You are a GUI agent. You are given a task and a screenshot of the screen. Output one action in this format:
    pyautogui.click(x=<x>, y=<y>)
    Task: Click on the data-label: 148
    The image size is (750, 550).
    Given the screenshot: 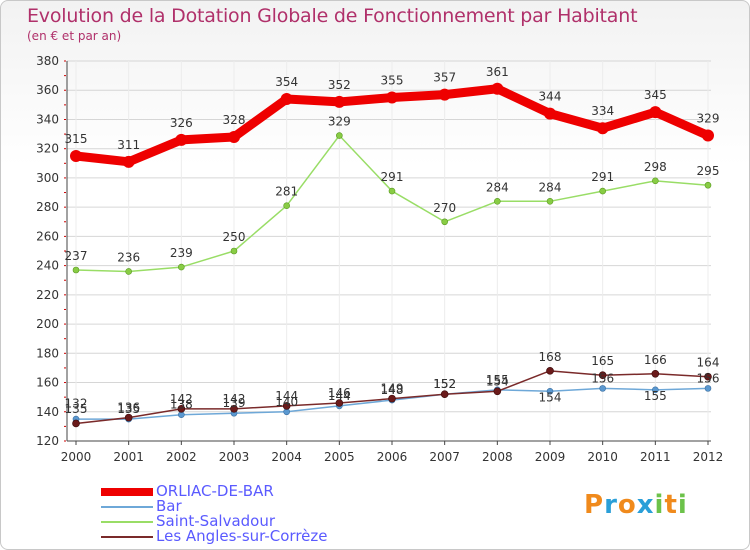 What is the action you would take?
    pyautogui.click(x=392, y=390)
    